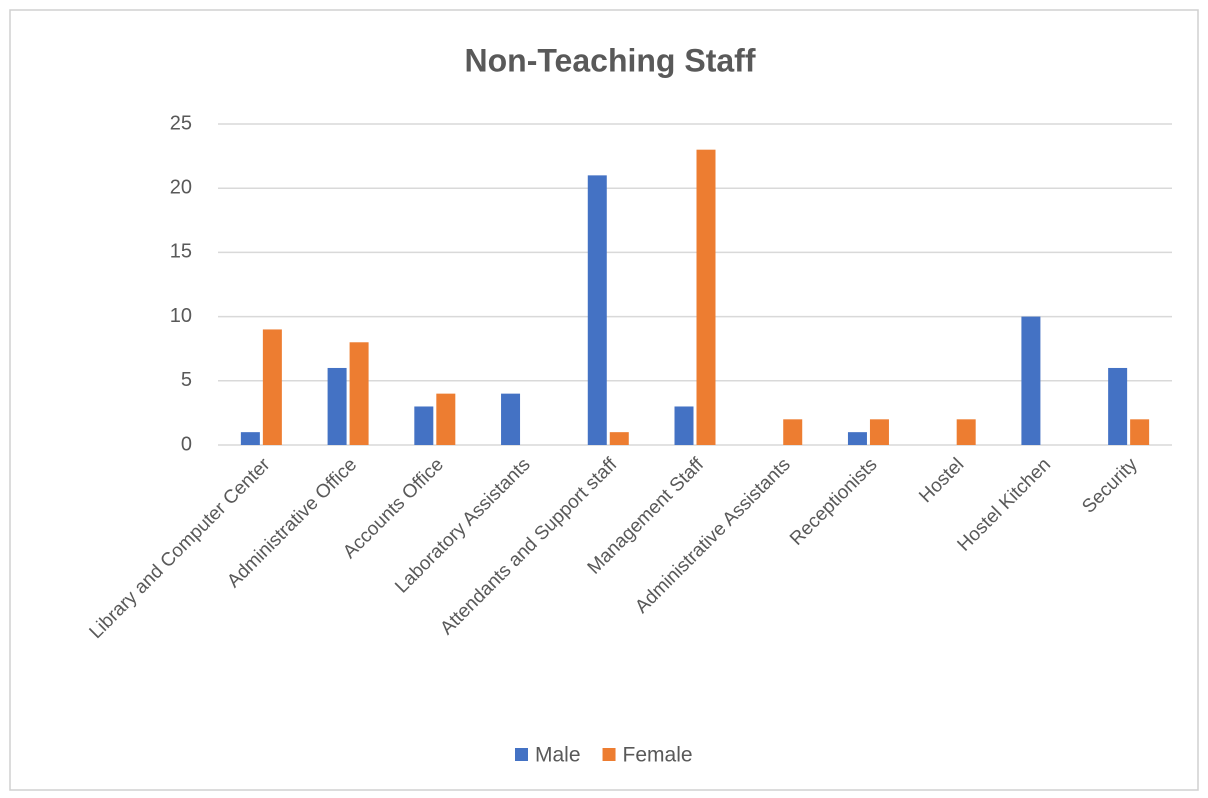 This screenshot has width=1208, height=798. What do you see at coordinates (658, 755) in the screenshot?
I see `legend-label: Female` at bounding box center [658, 755].